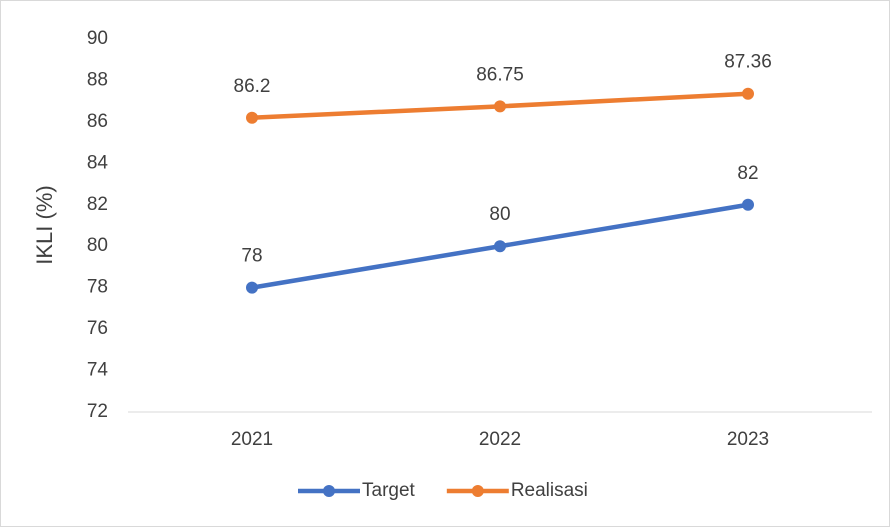 The image size is (890, 527). What do you see at coordinates (748, 62) in the screenshot?
I see `data-label: 87.36` at bounding box center [748, 62].